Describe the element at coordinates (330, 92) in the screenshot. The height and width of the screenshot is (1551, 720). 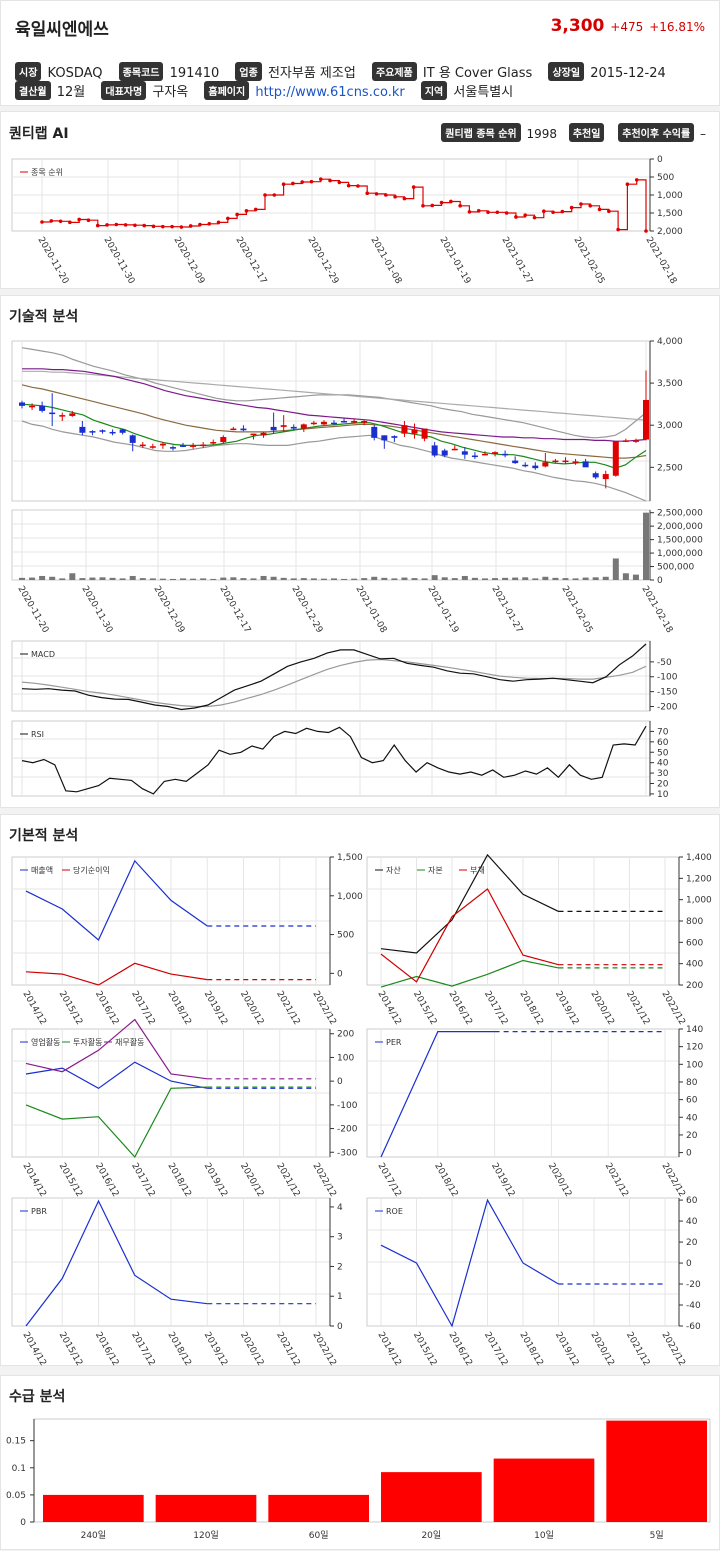
I see `homepage-link: http://www.61cns.co.kr` at that location.